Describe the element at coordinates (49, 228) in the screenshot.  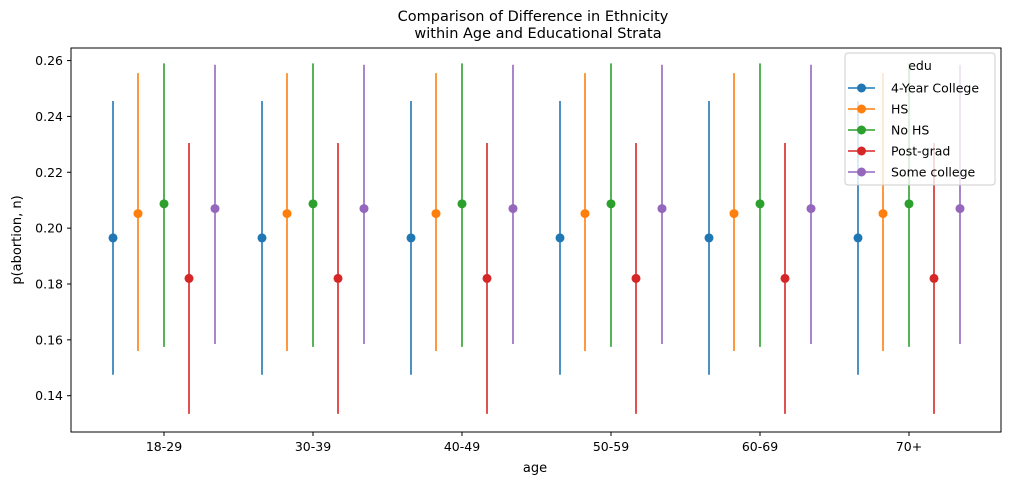
I see `y-tick-label: 0.20` at that location.